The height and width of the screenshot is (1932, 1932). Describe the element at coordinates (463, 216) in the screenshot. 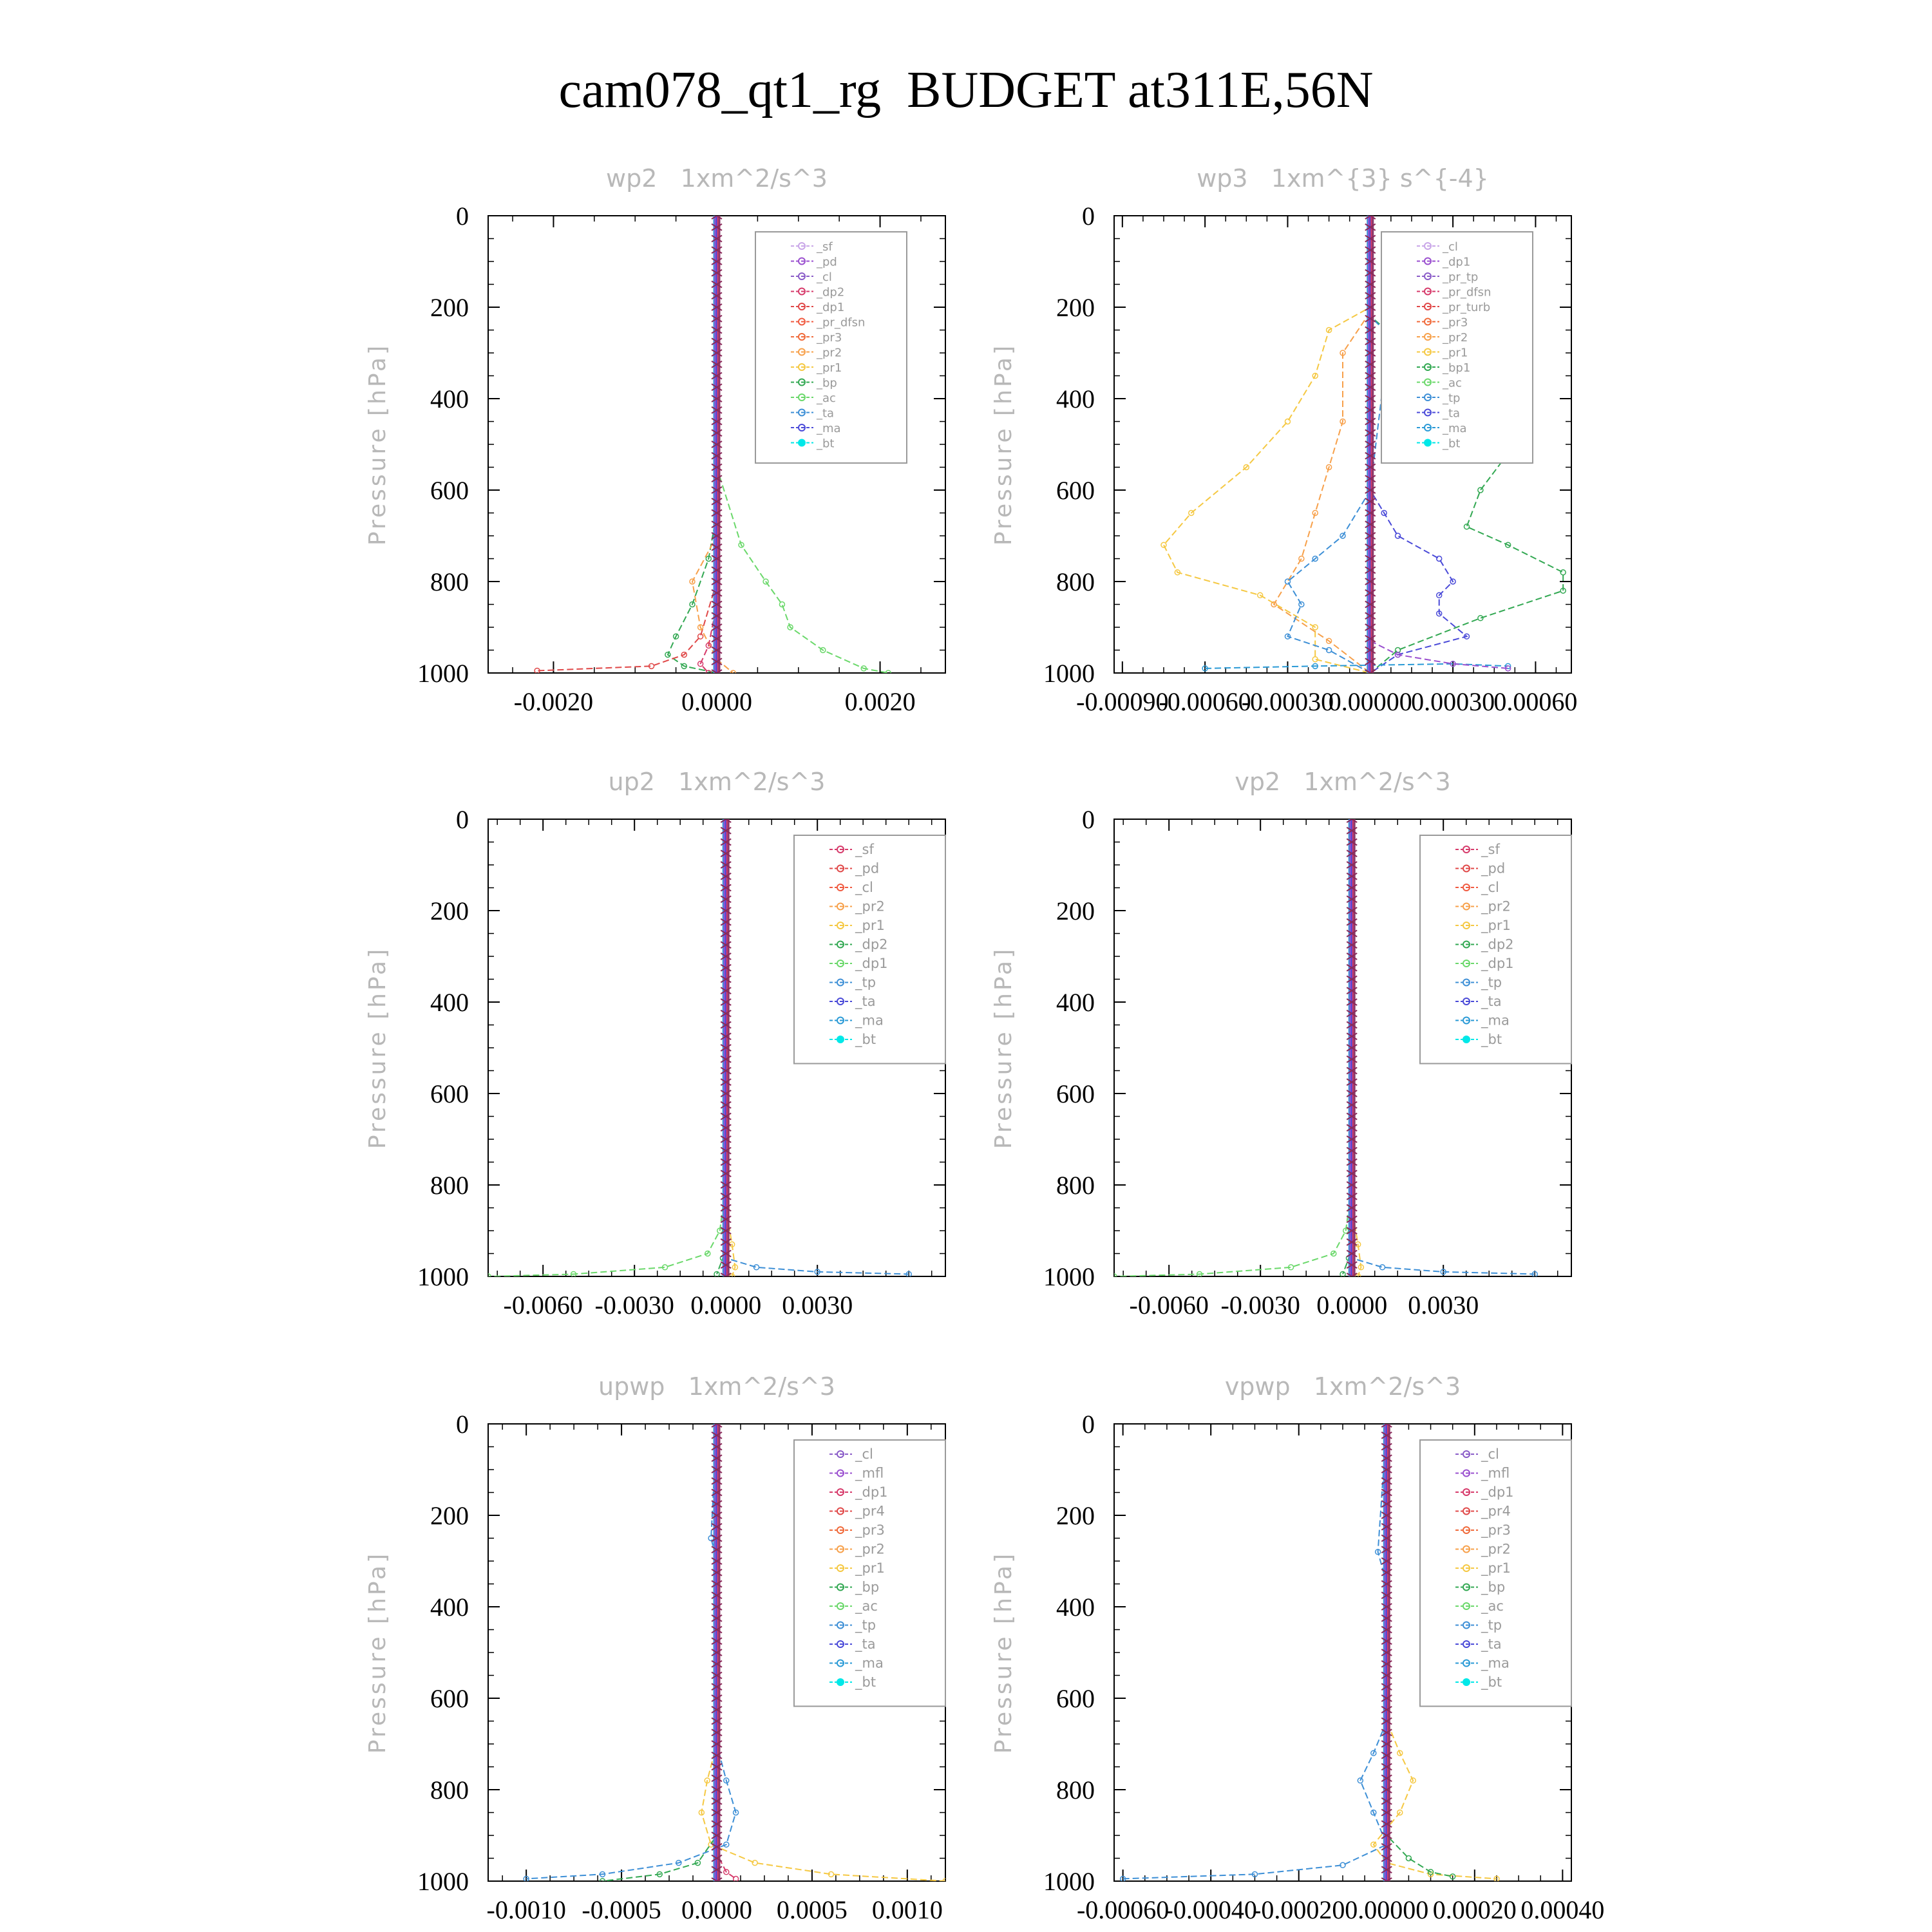

I see `y-tick-label: 0` at that location.